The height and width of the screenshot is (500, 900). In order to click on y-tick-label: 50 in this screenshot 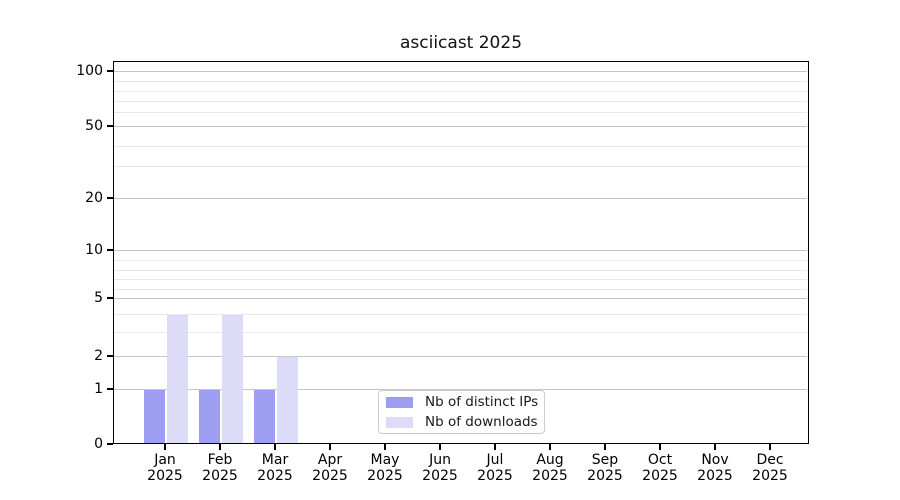, I will do `click(94, 126)`.